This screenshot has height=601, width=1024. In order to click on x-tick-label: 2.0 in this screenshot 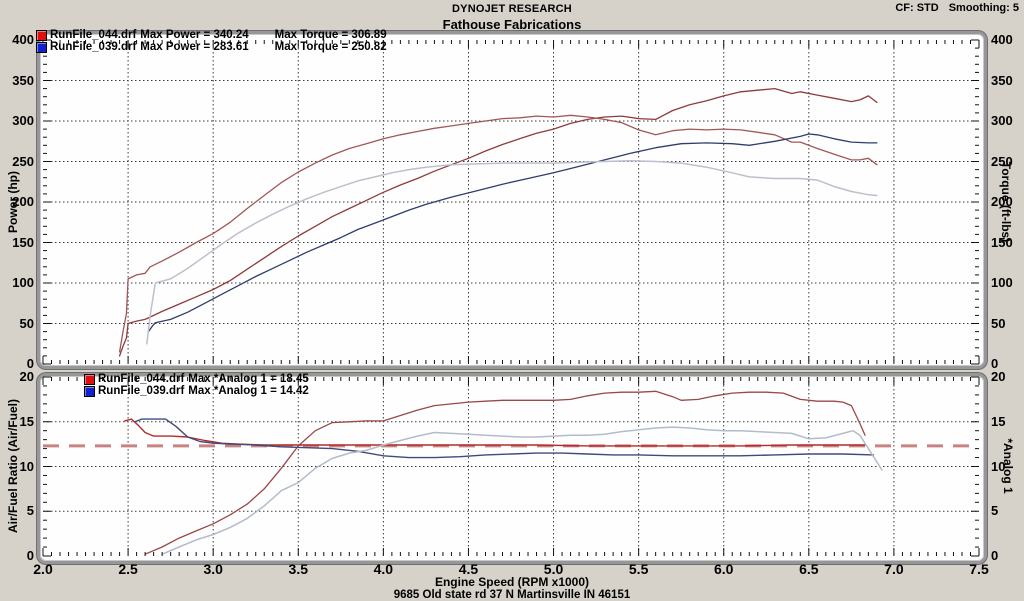, I will do `click(43, 569)`.